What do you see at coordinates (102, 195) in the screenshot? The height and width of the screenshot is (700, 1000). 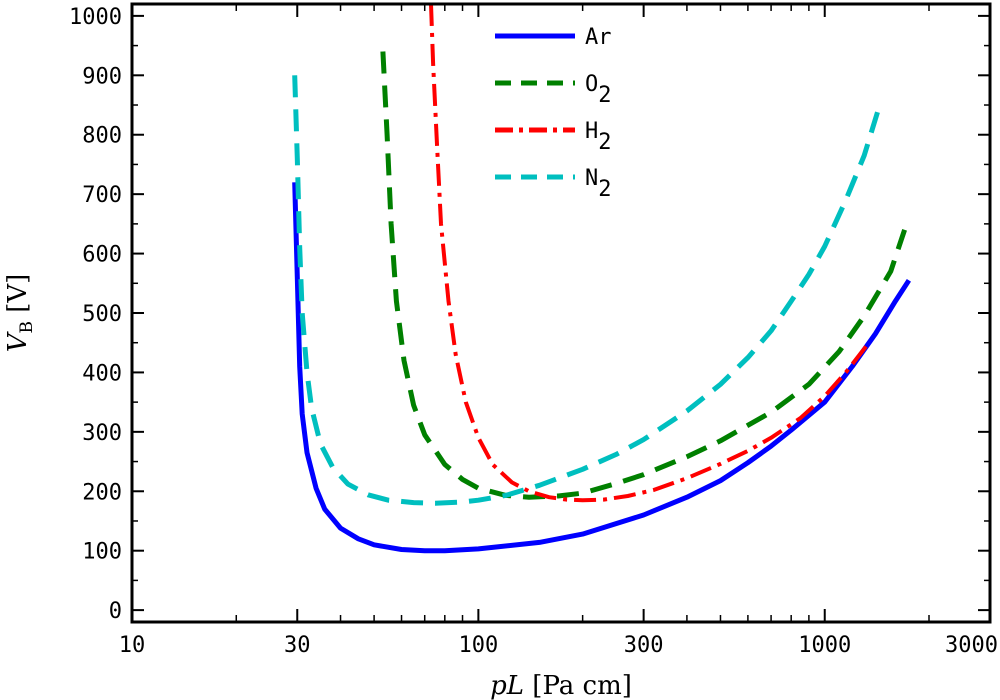 I see `y-tick-label: 700` at bounding box center [102, 195].